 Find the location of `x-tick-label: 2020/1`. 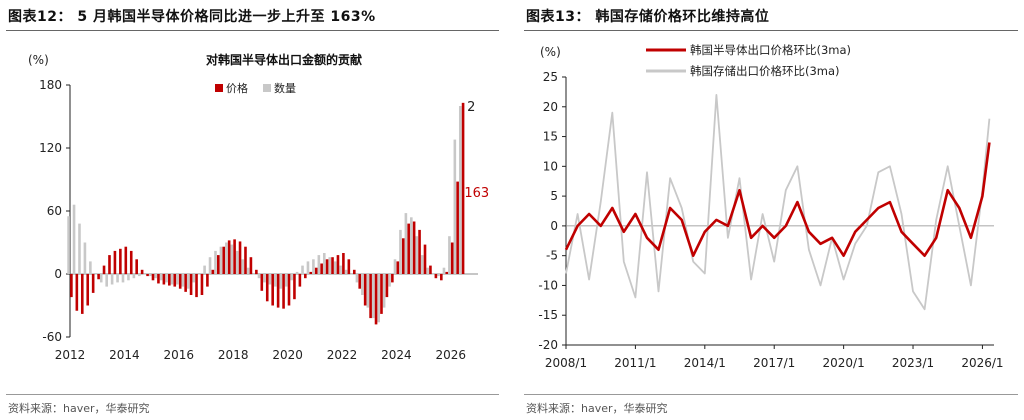

x-tick-label: 2020/1 is located at coordinates (844, 363).